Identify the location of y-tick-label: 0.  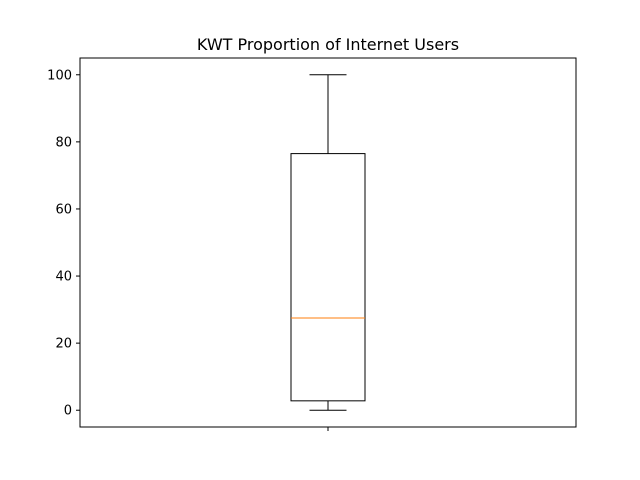
(68, 411).